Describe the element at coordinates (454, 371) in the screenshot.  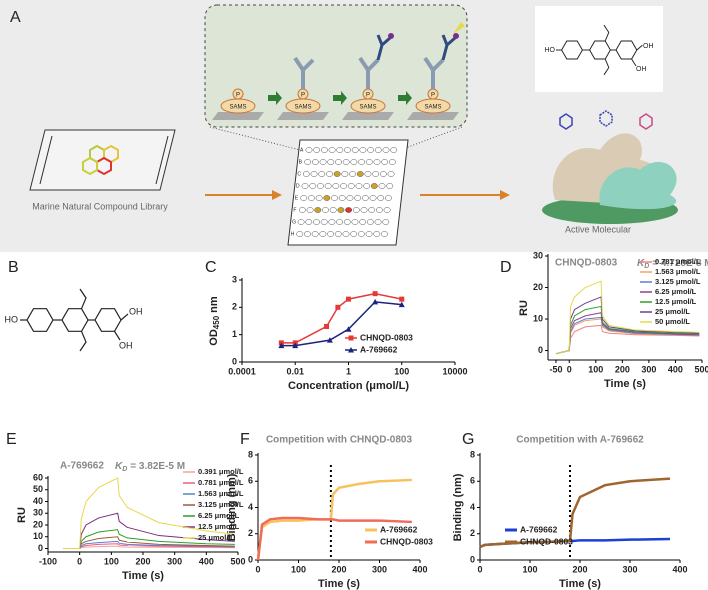
I see `x-tick-label: 10000` at that location.